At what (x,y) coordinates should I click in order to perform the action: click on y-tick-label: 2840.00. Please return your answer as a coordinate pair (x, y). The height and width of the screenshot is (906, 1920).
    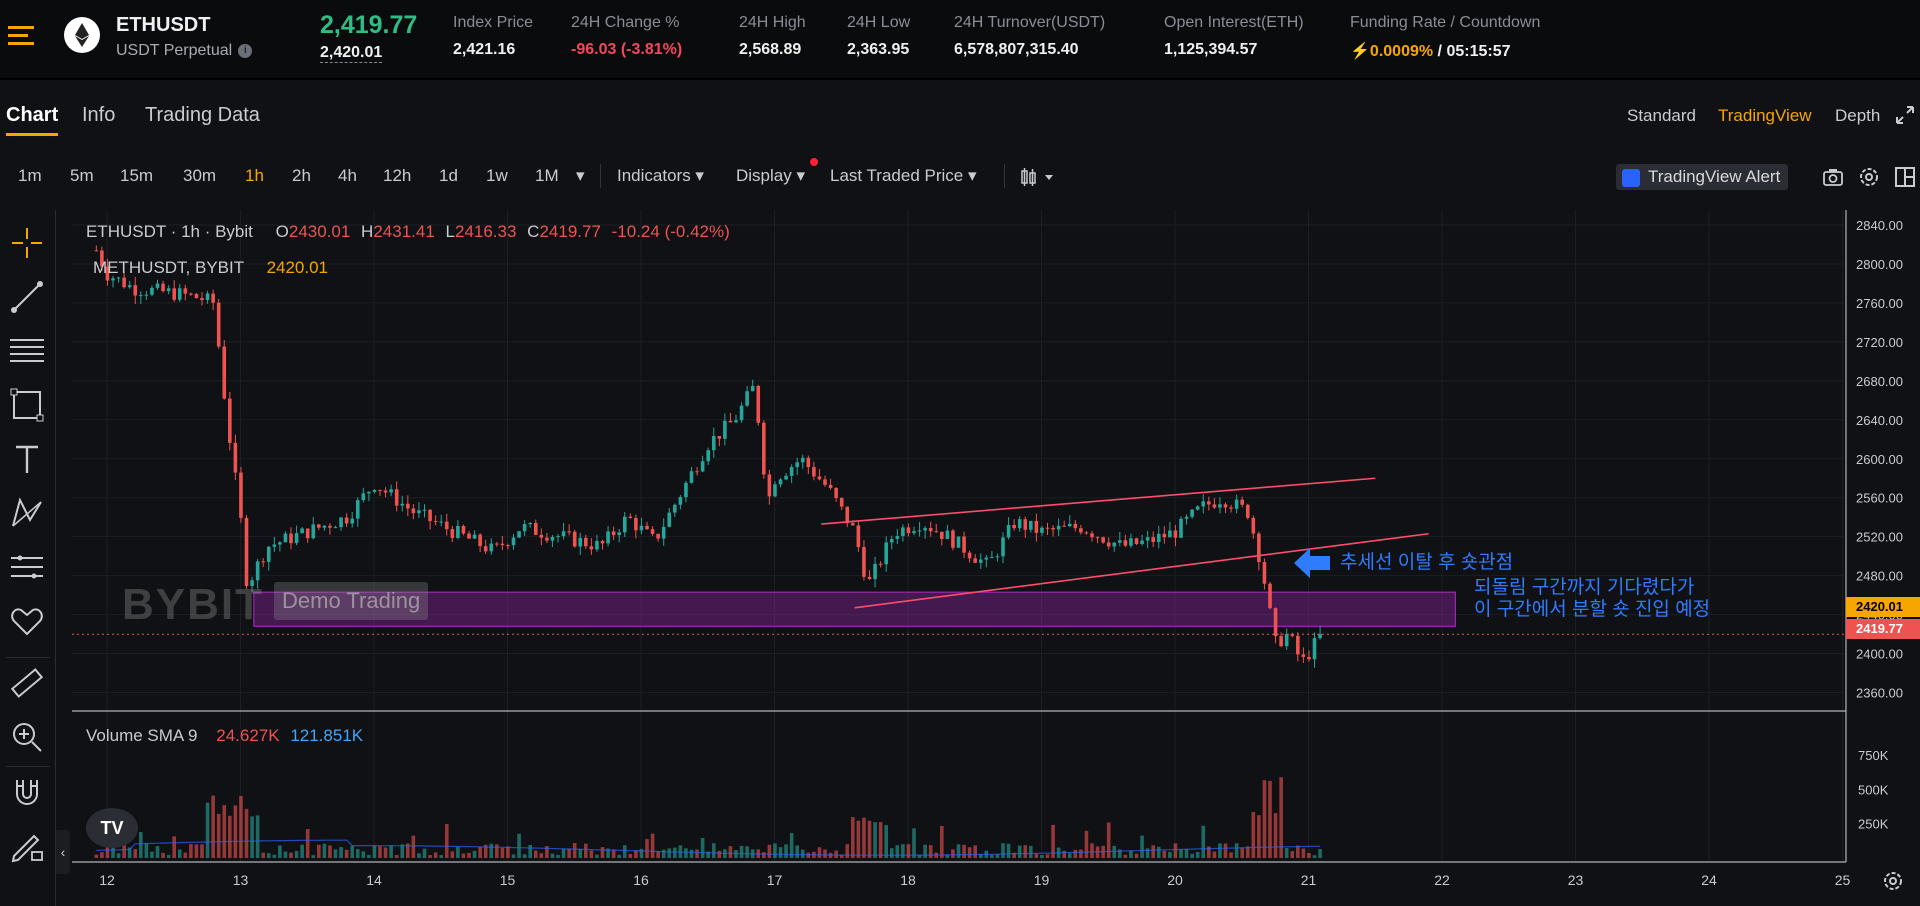
    Looking at the image, I should click on (1879, 225).